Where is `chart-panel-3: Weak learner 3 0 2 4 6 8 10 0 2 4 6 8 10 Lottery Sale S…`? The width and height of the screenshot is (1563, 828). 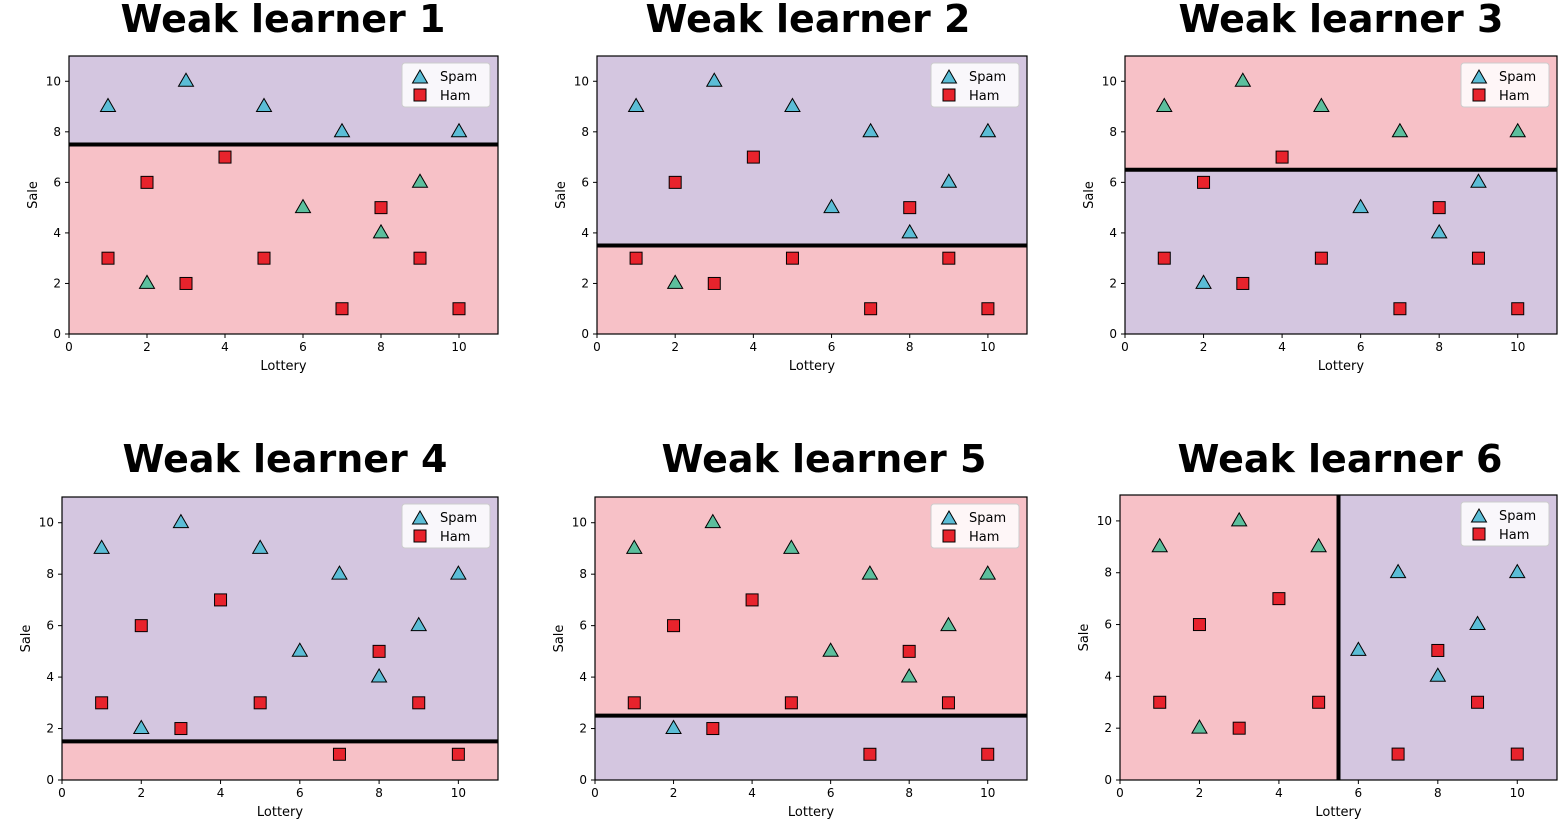
chart-panel-3: Weak learner 3 0 2 4 6 8 10 0 2 4 6 8 10 Lottery Sale S… is located at coordinates (1320, 187).